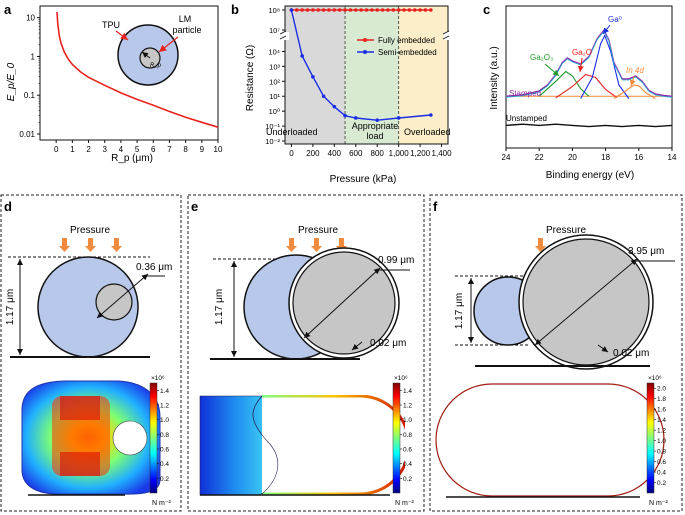 The height and width of the screenshot is (515, 685). What do you see at coordinates (121, 149) in the screenshot?
I see `x-tick-label: 4` at bounding box center [121, 149].